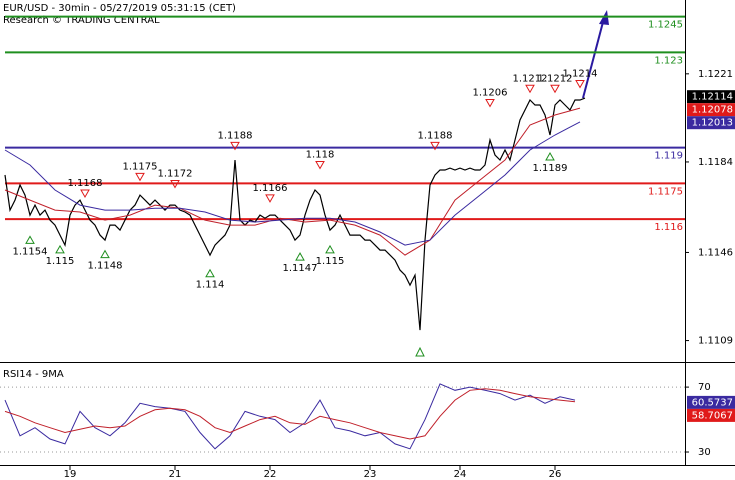 This screenshot has width=735, height=480. I want to click on x-tick-label: 24, so click(460, 474).